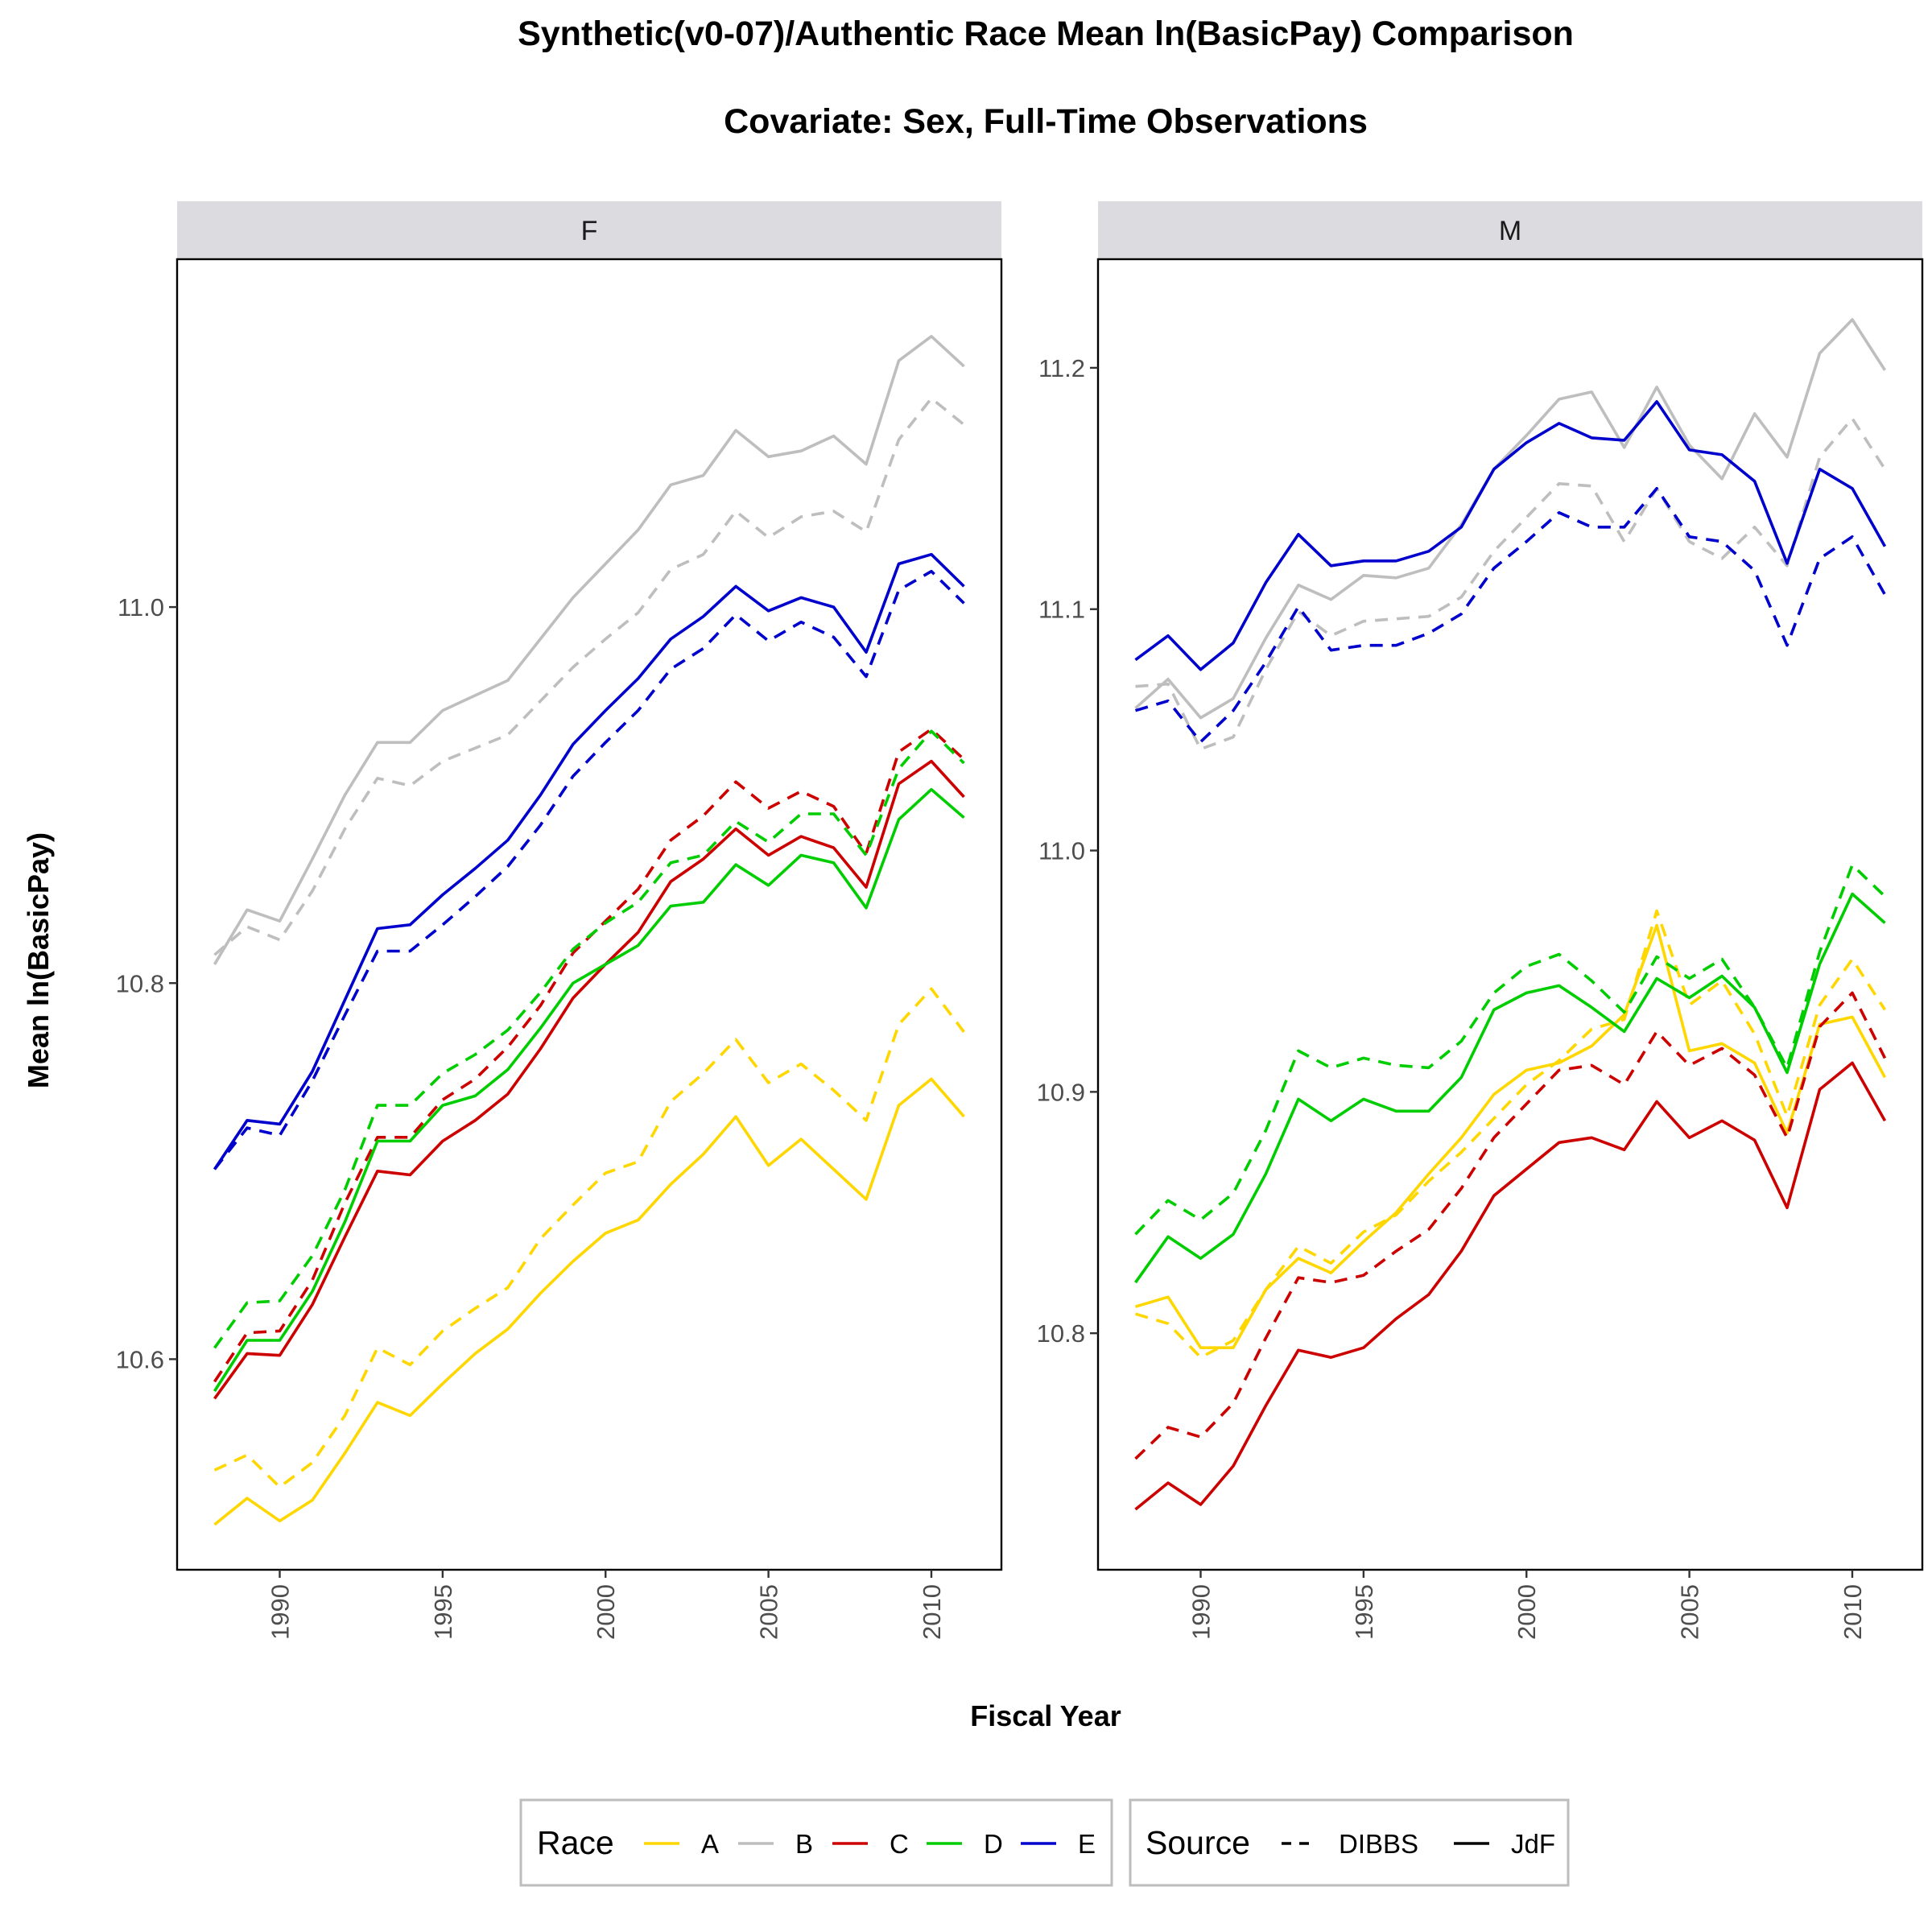  What do you see at coordinates (1061, 610) in the screenshot?
I see `y-tick-label: 11.1` at bounding box center [1061, 610].